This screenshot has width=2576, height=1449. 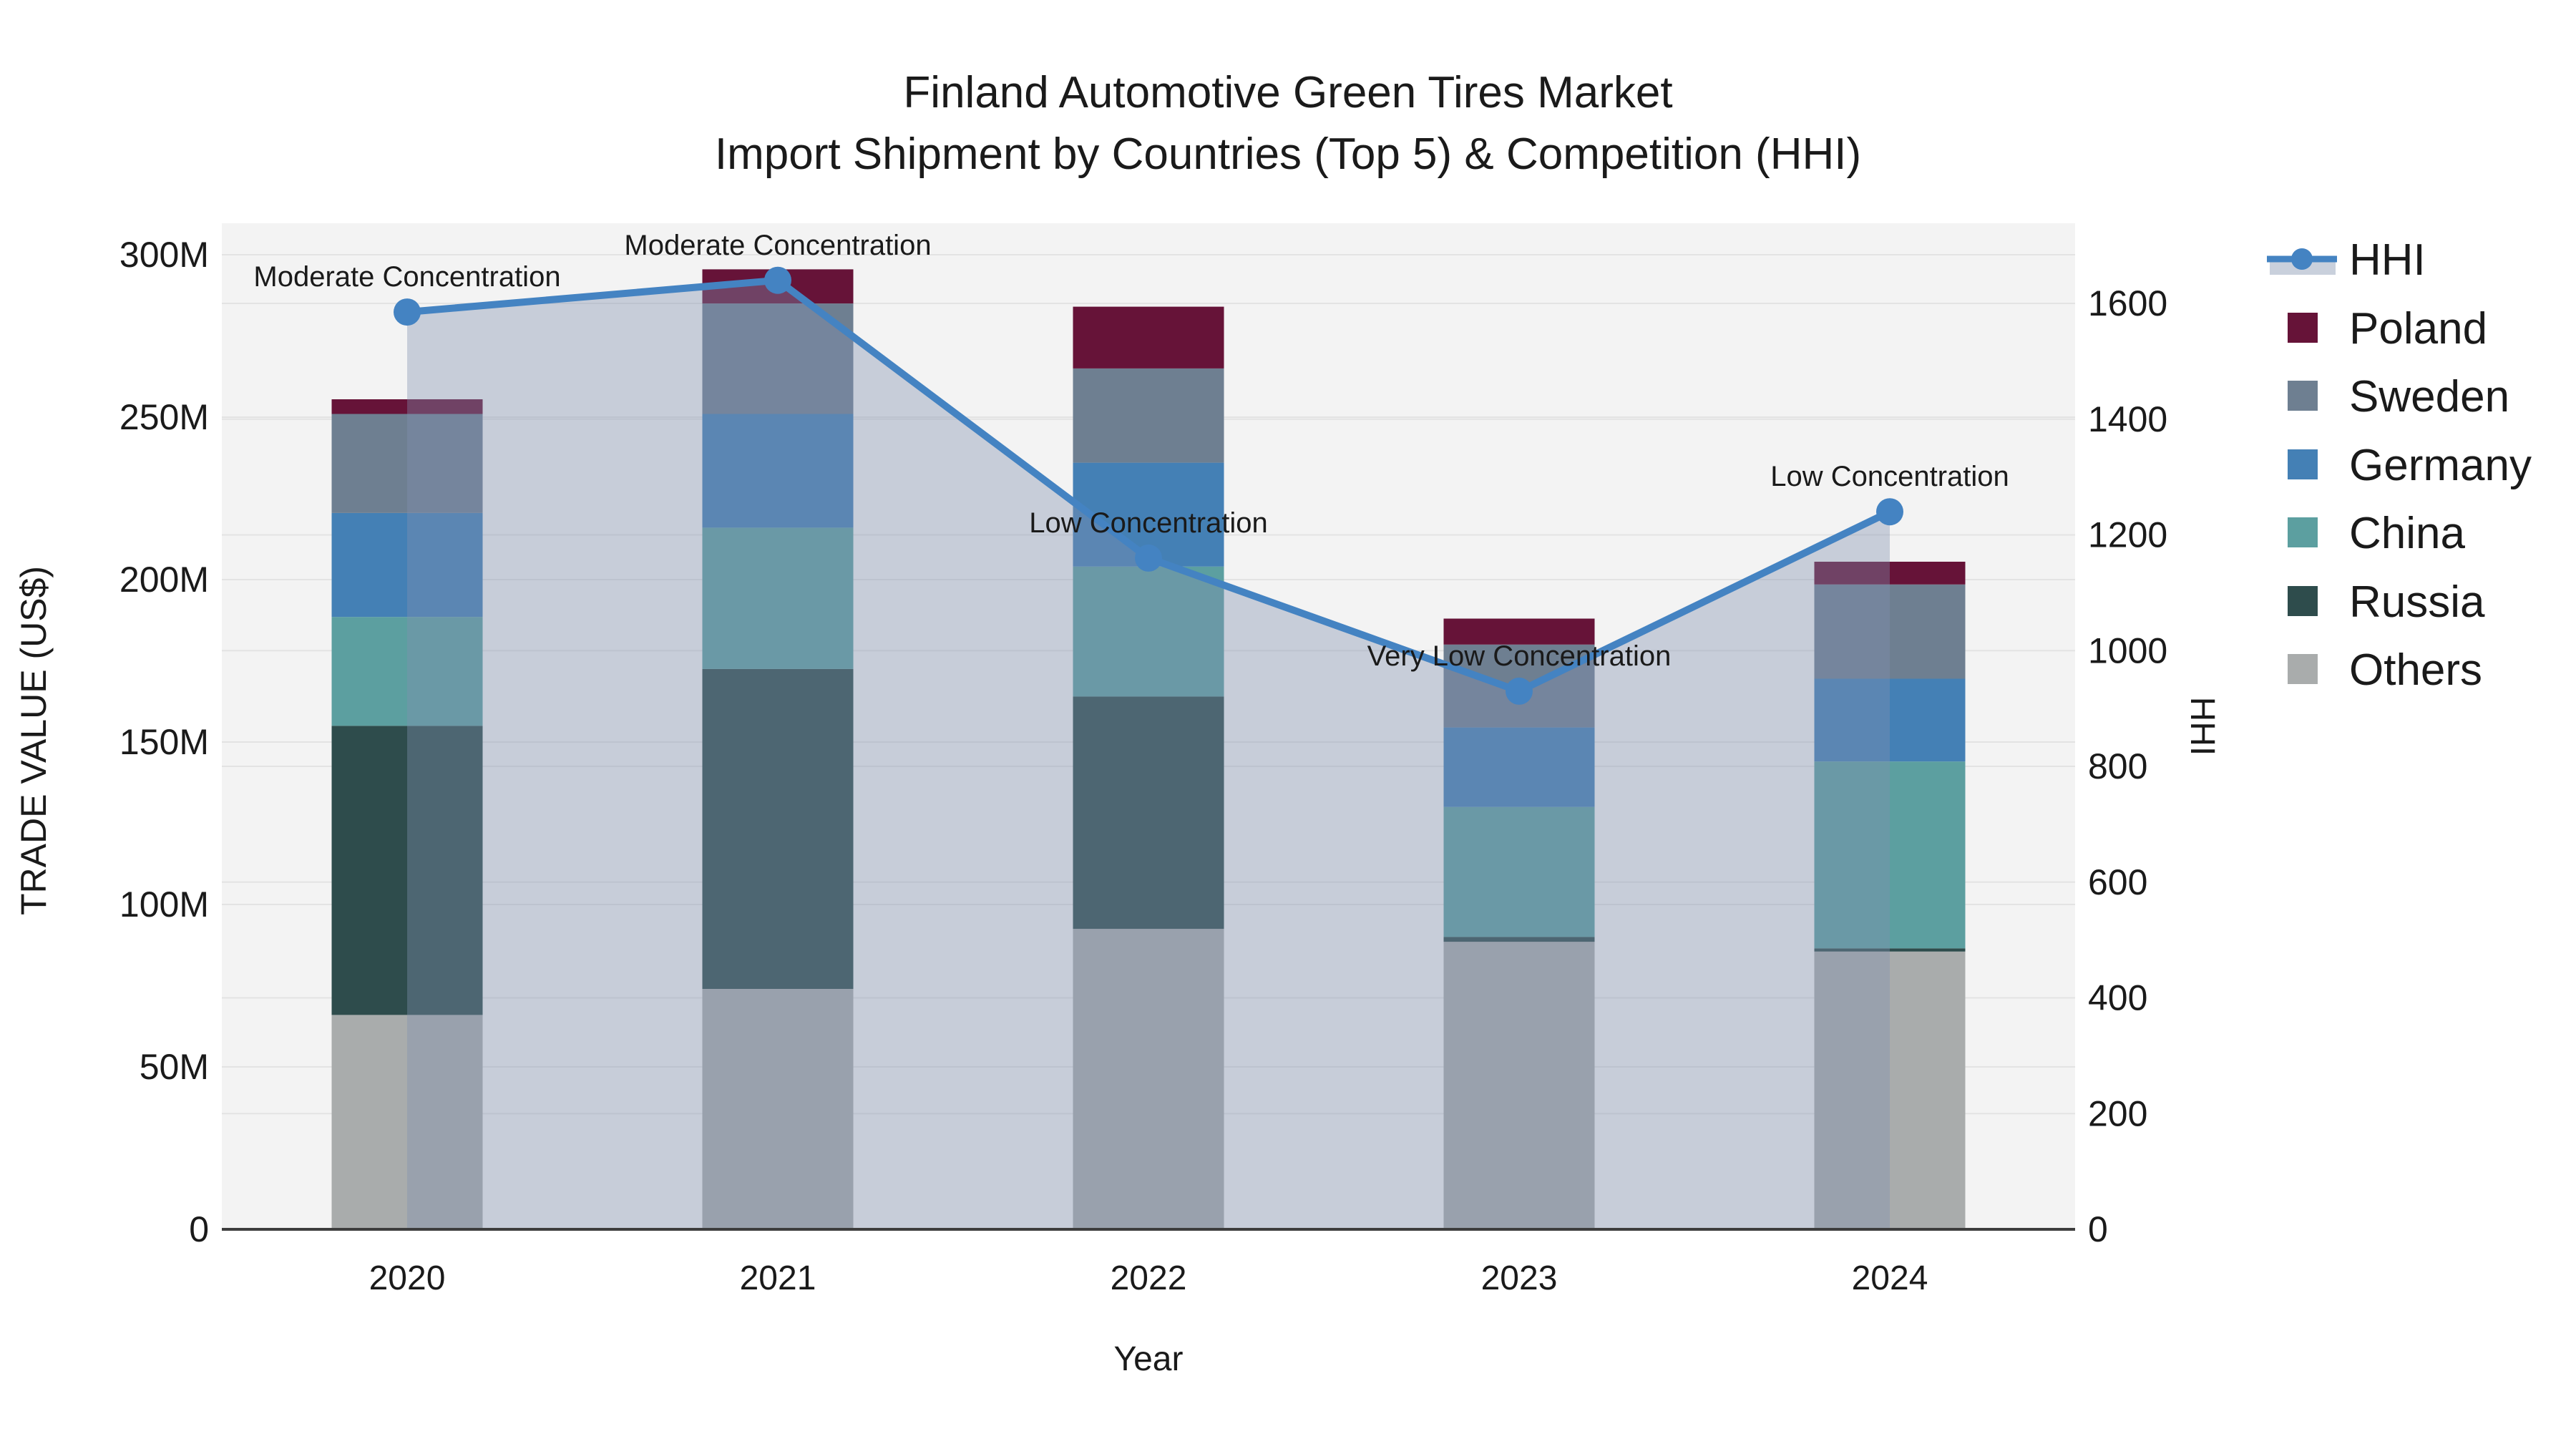 What do you see at coordinates (174, 1067) in the screenshot?
I see `y-left-tick-label: 50M` at bounding box center [174, 1067].